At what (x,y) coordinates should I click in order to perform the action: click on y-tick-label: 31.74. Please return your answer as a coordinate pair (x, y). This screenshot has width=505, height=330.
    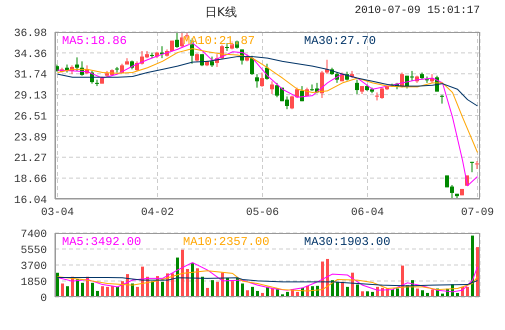
    Looking at the image, I should click on (31, 76).